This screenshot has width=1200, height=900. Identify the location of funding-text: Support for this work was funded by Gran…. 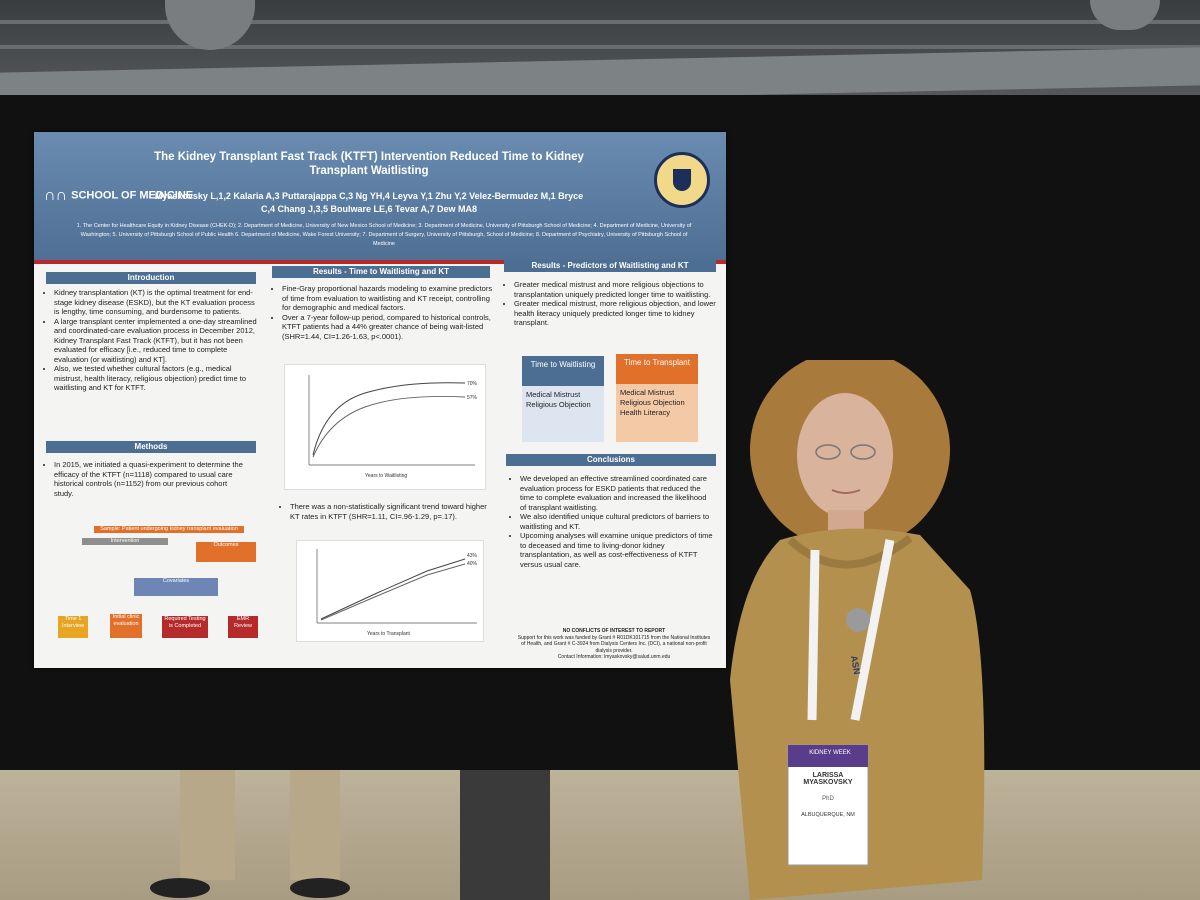
(614, 644).